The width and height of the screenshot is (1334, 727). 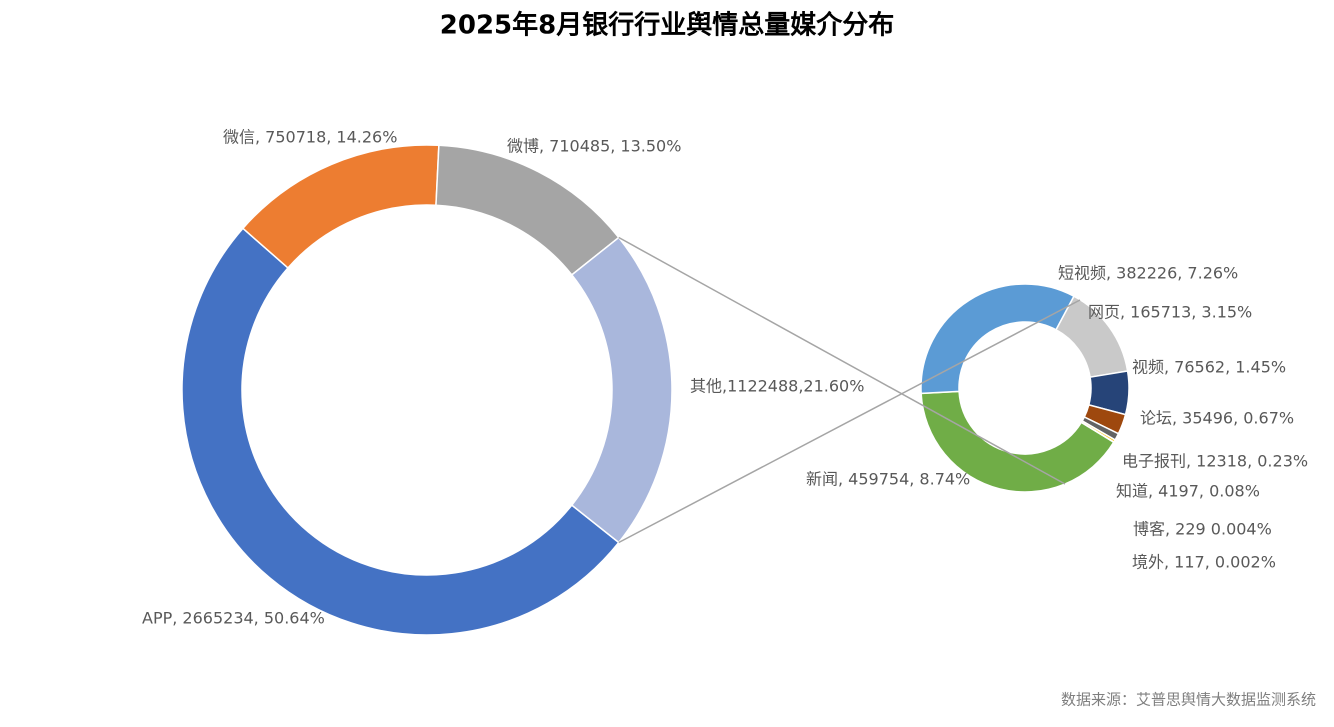 What do you see at coordinates (1217, 418) in the screenshot?
I see `data-label: 论坛, 35496, 0.67%` at bounding box center [1217, 418].